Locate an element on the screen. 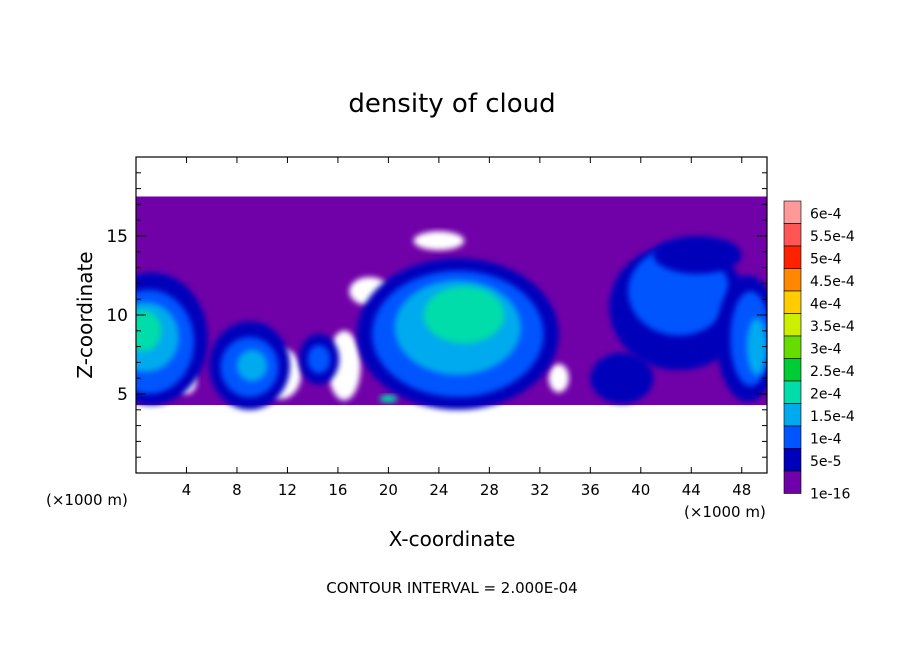 The width and height of the screenshot is (904, 654). colorbar-label: 1e-16 is located at coordinates (830, 495).